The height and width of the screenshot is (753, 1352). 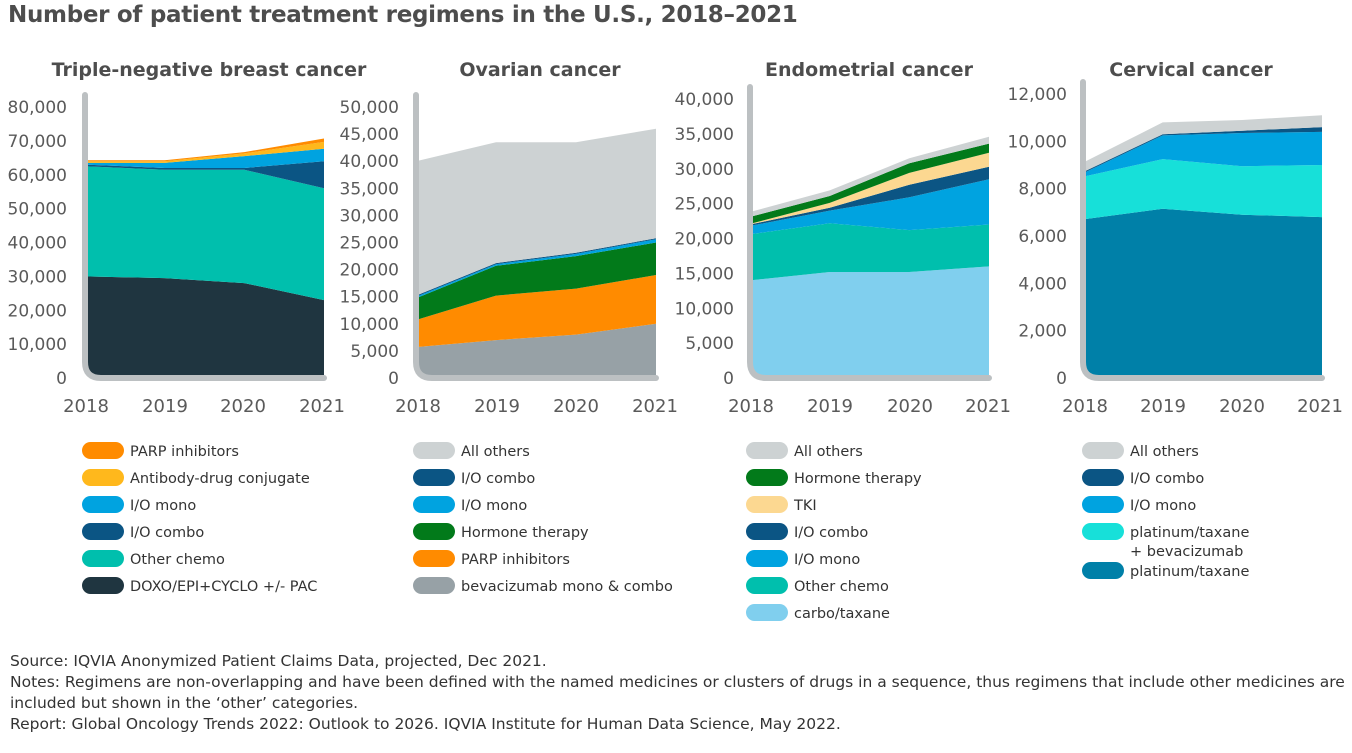 What do you see at coordinates (567, 587) in the screenshot?
I see `legend-label: bevacizumab mono & combo` at bounding box center [567, 587].